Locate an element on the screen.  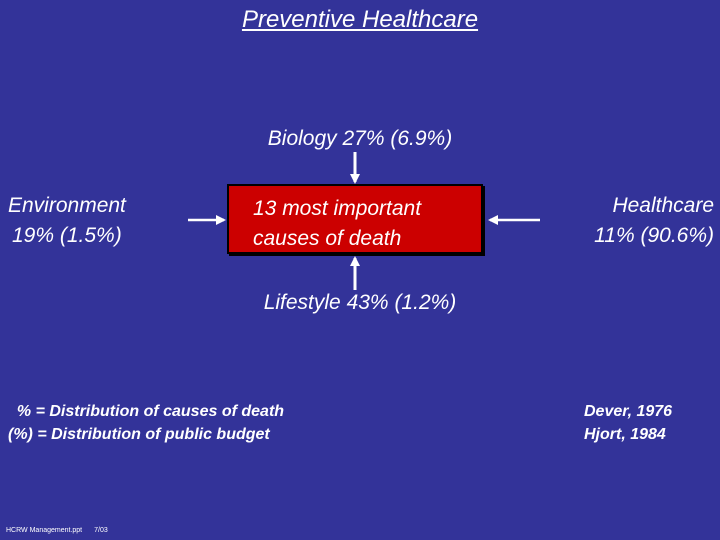
slide-title: Preventive Healthcare is located at coordinates (360, 20).